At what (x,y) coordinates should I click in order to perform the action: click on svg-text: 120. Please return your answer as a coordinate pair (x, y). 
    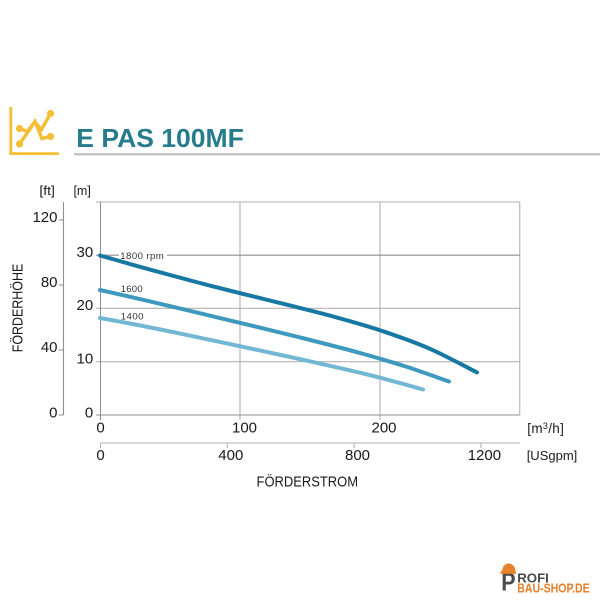
    Looking at the image, I should click on (44, 217).